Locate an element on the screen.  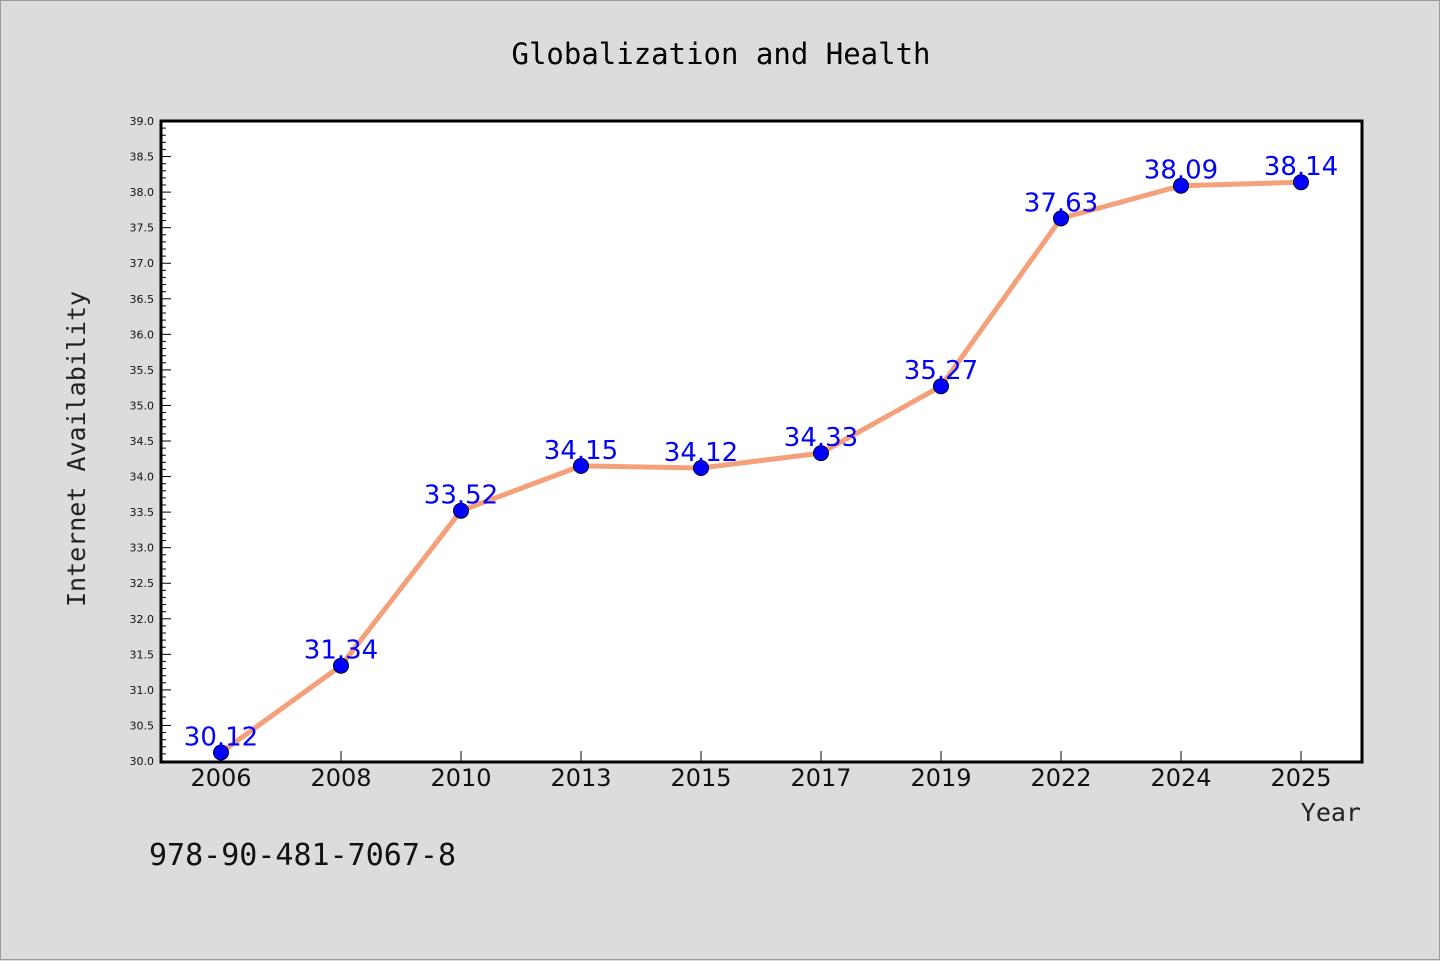
x-tick-label: 2017 is located at coordinates (820, 778).